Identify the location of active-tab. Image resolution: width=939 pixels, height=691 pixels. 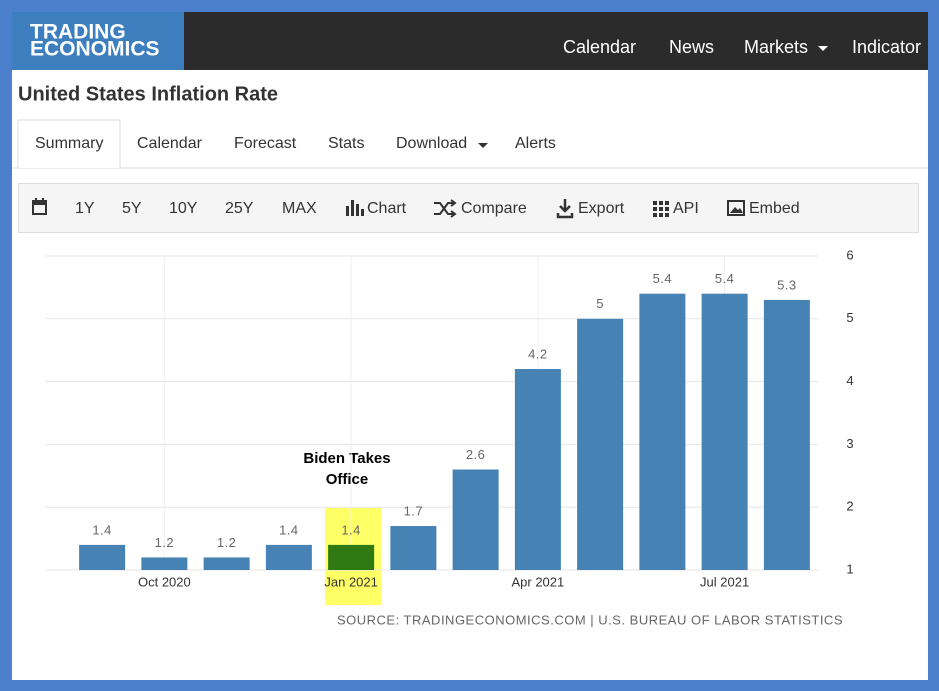
(69, 143).